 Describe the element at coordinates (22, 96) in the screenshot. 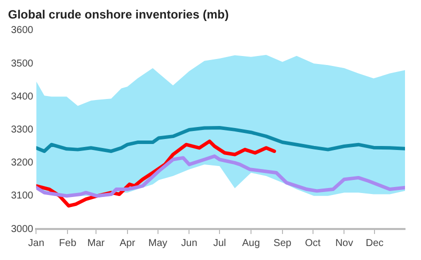

I see `y-tick-label: 3400` at that location.